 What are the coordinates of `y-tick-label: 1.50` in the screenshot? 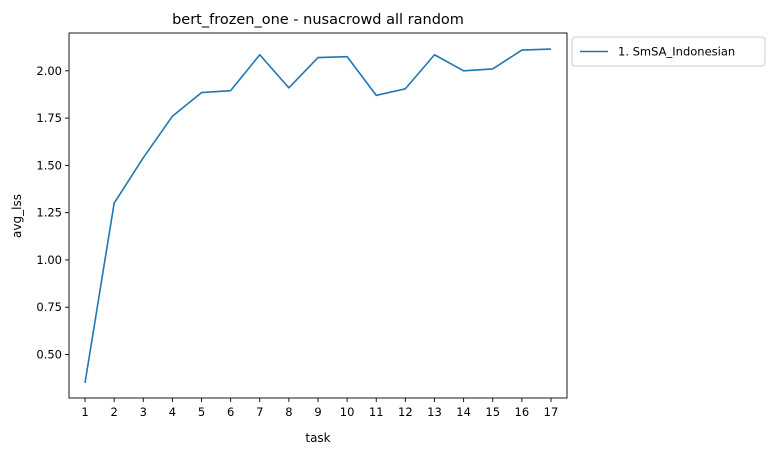 It's located at (49, 165).